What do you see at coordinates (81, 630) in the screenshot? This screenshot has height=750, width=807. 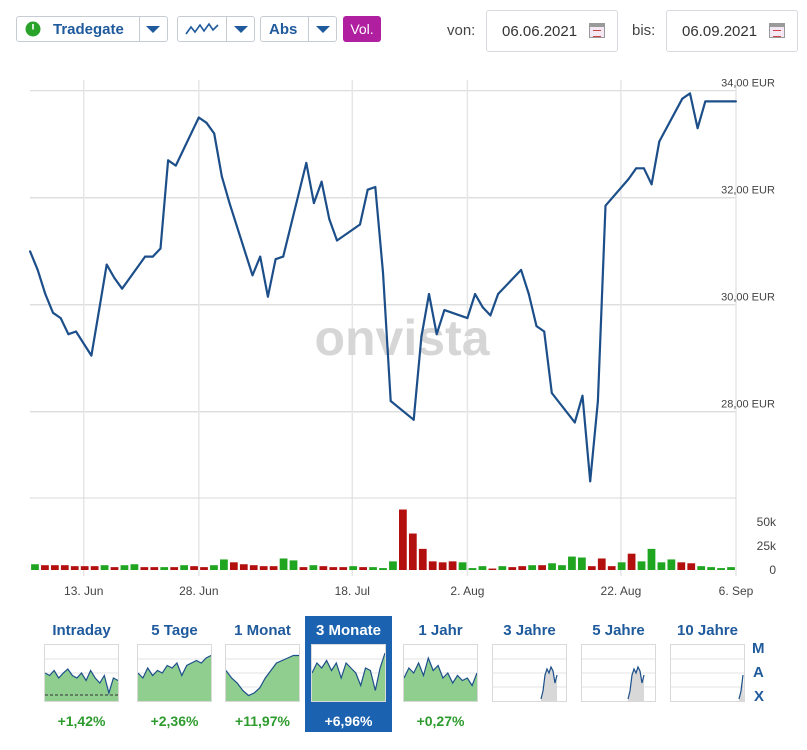 I see `period-label: Intraday` at bounding box center [81, 630].